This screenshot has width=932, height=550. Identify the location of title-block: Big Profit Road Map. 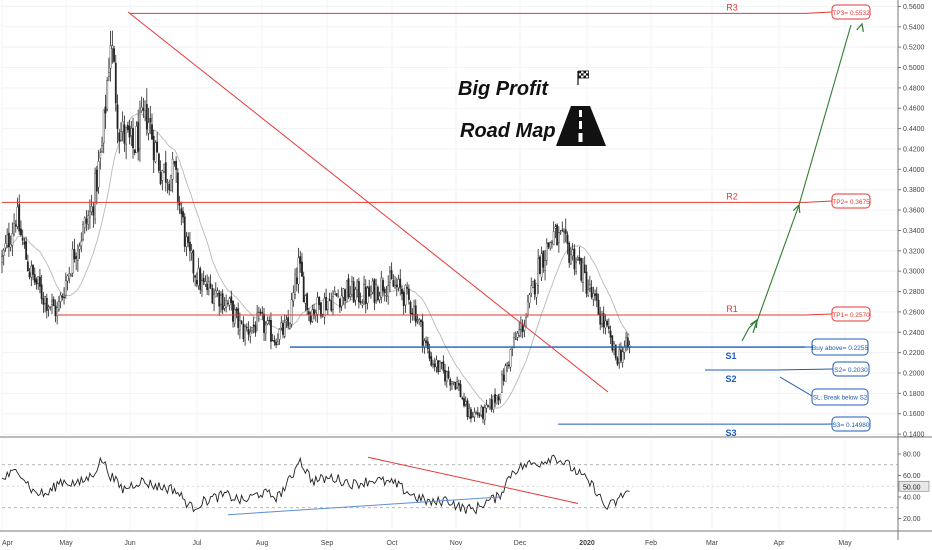
(532, 108).